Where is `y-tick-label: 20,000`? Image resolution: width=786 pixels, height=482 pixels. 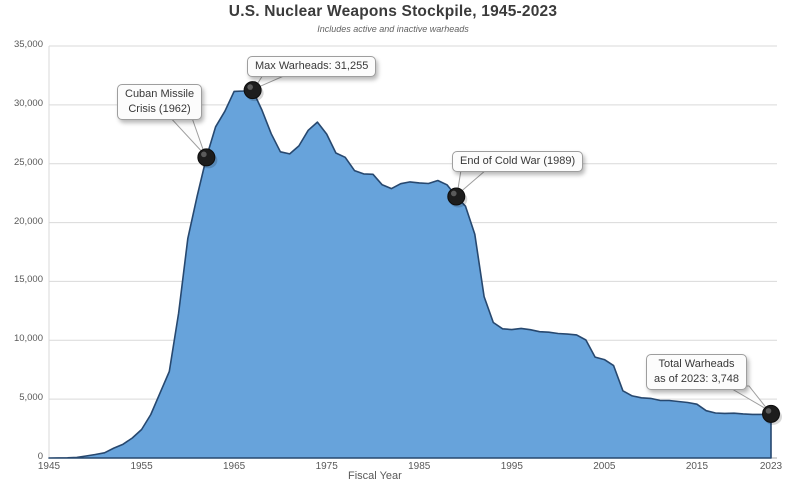
y-tick-label: 20,000 is located at coordinates (28, 221).